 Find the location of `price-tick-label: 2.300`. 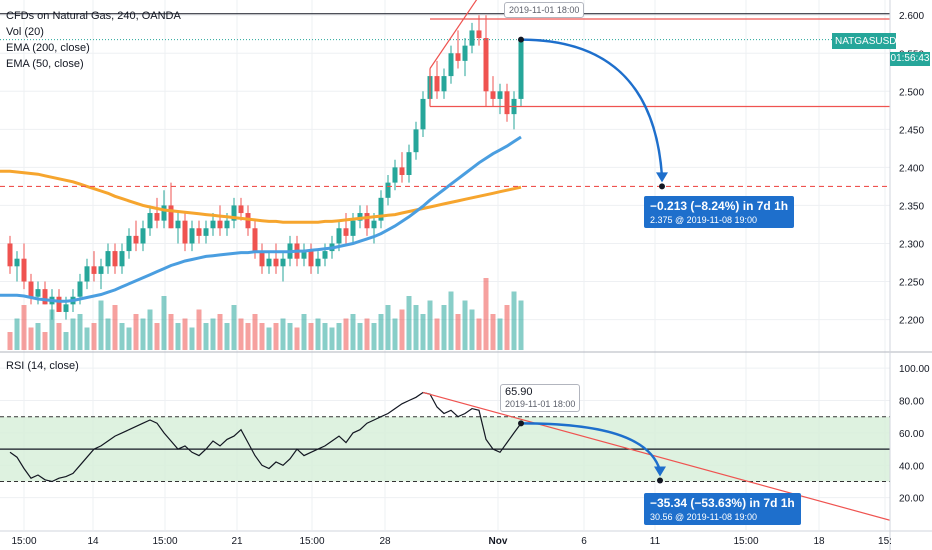

price-tick-label: 2.300 is located at coordinates (911, 244).